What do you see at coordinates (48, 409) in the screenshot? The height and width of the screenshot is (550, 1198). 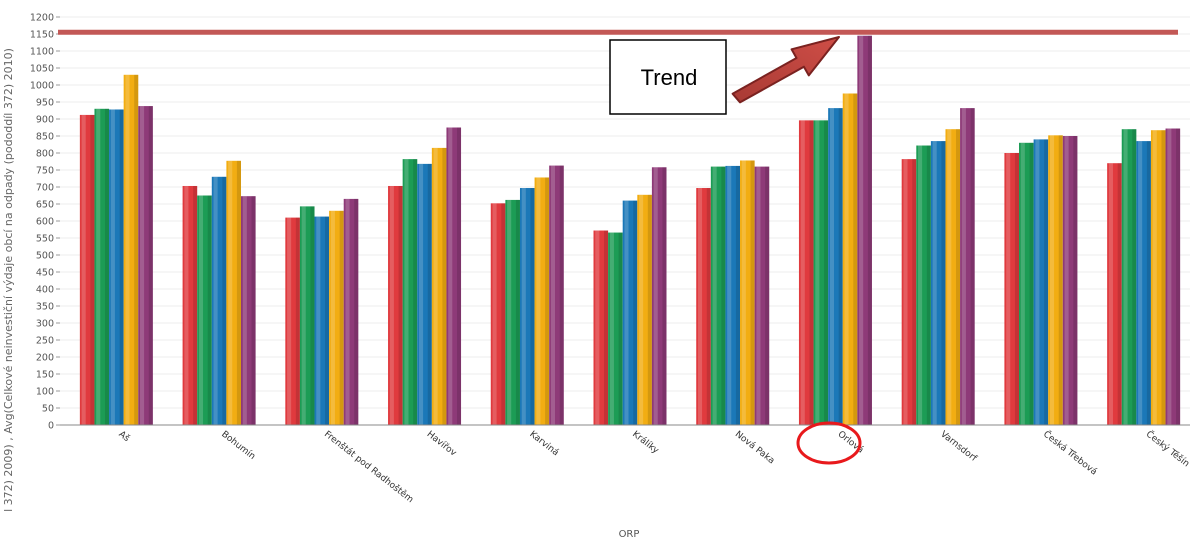 I see `y-tick-label: 50` at bounding box center [48, 409].